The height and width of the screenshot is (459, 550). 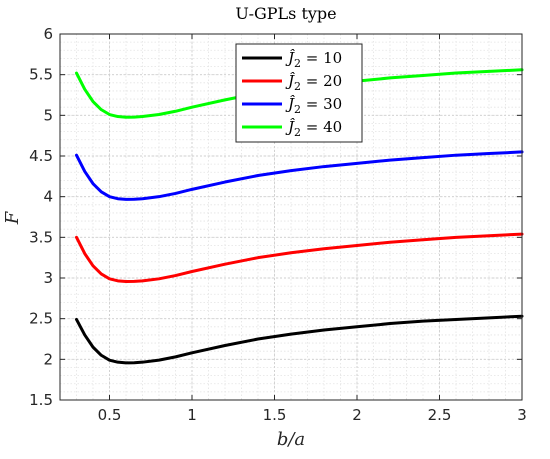 What do you see at coordinates (41, 237) in the screenshot?
I see `y-tick-label: 3.5` at bounding box center [41, 237].